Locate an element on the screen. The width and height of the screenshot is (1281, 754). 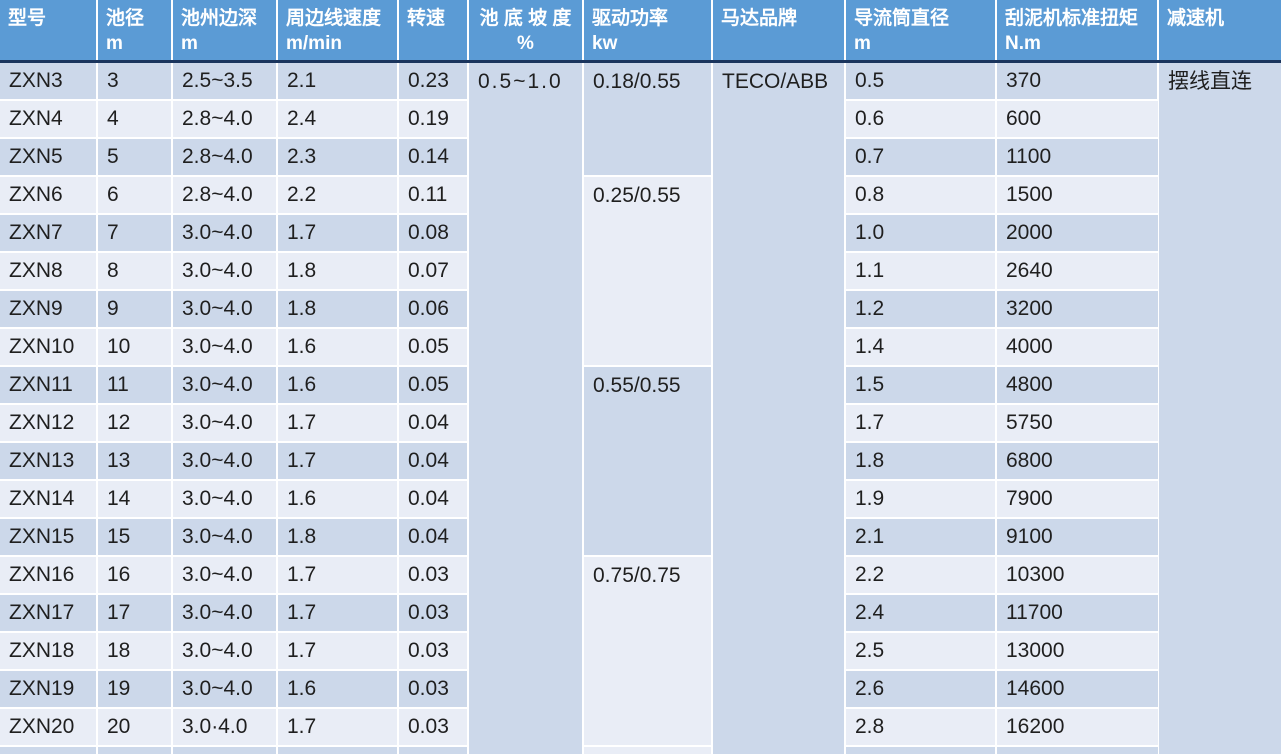
table-row: ZXN4 4 2.8~4.0 2.4 0.19 0.6 600 is located at coordinates (640, 119).